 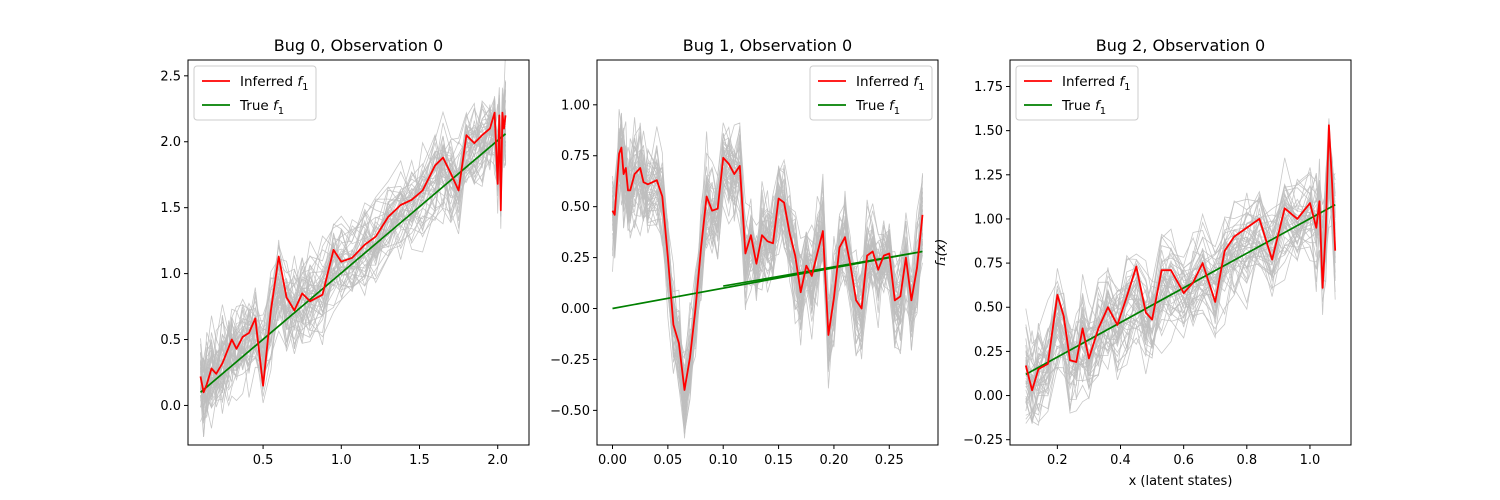 What do you see at coordinates (170, 340) in the screenshot?
I see `y-tick-label: 0.5` at bounding box center [170, 340].